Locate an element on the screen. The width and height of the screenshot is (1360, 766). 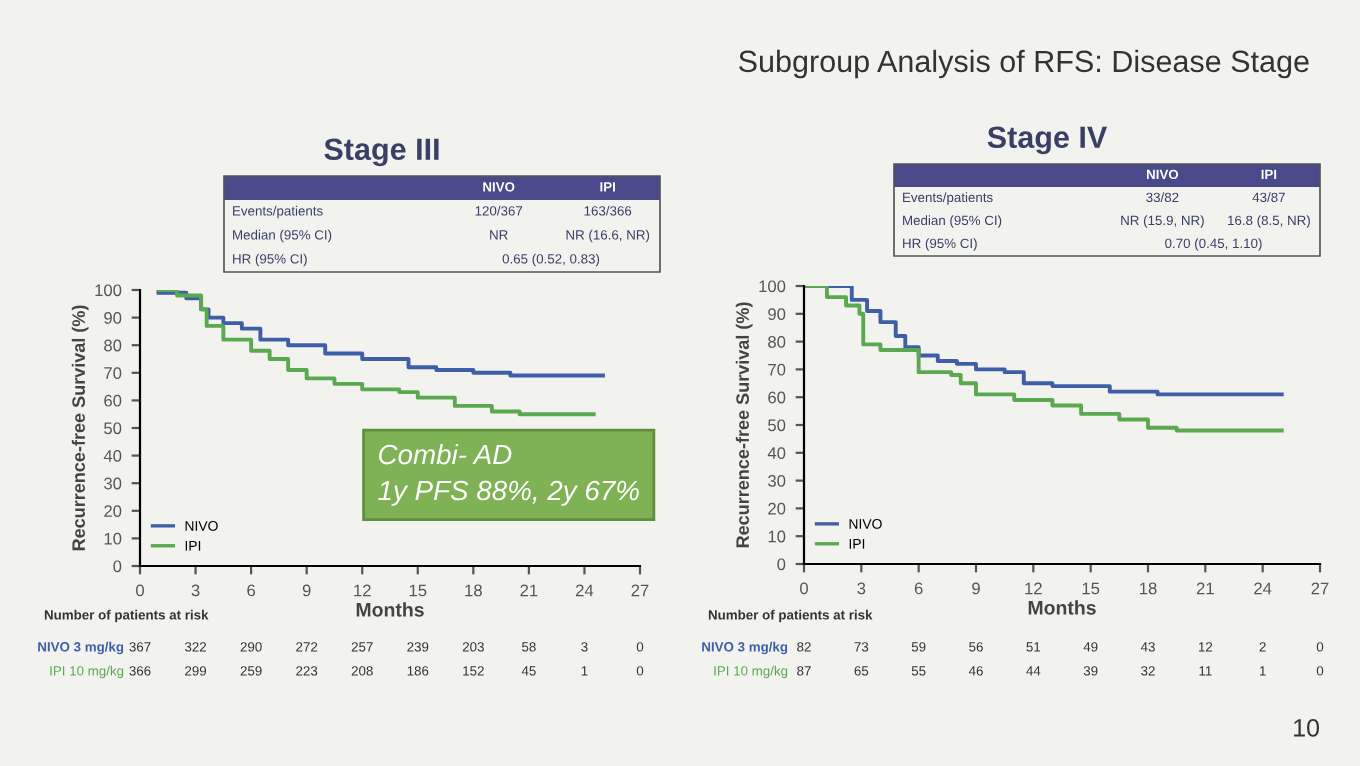
text: Subgroup Analysis of RFS: Disease Stage is located at coordinates (1024, 64).